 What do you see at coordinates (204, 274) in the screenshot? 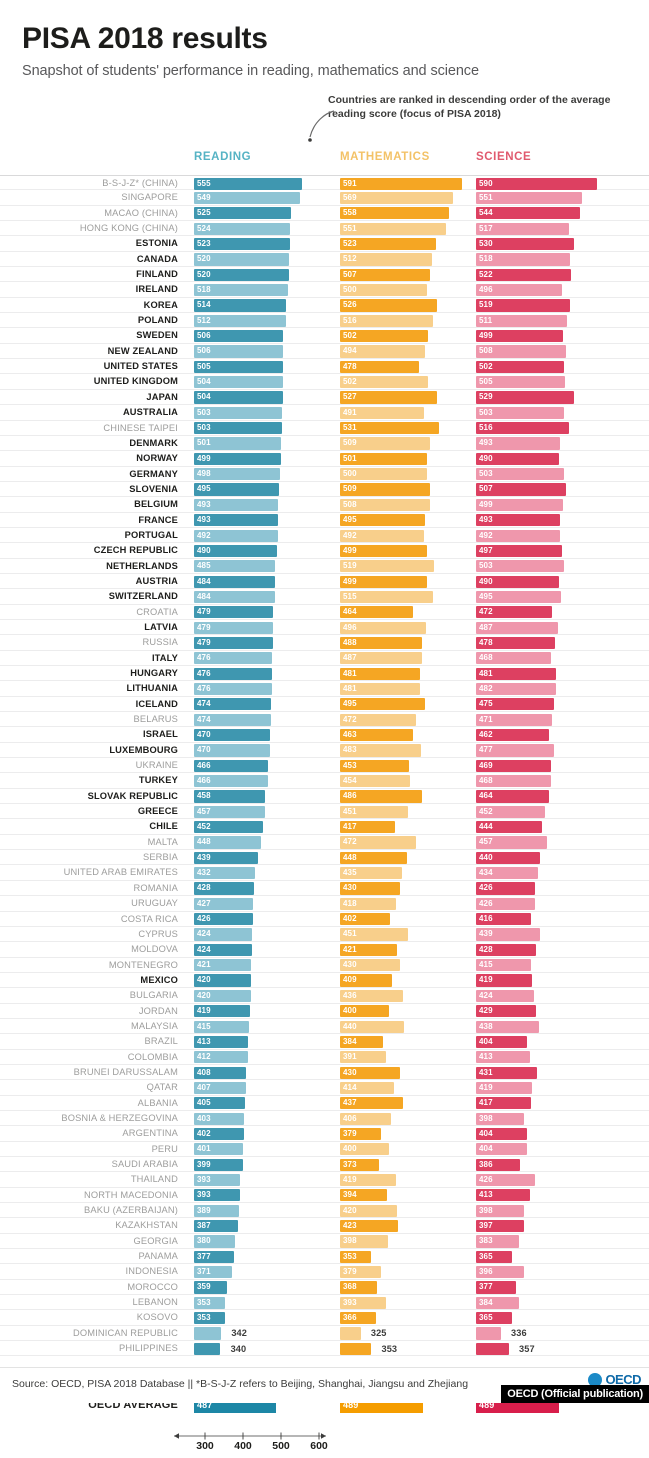
I see `bar-value: 520` at bounding box center [204, 274].